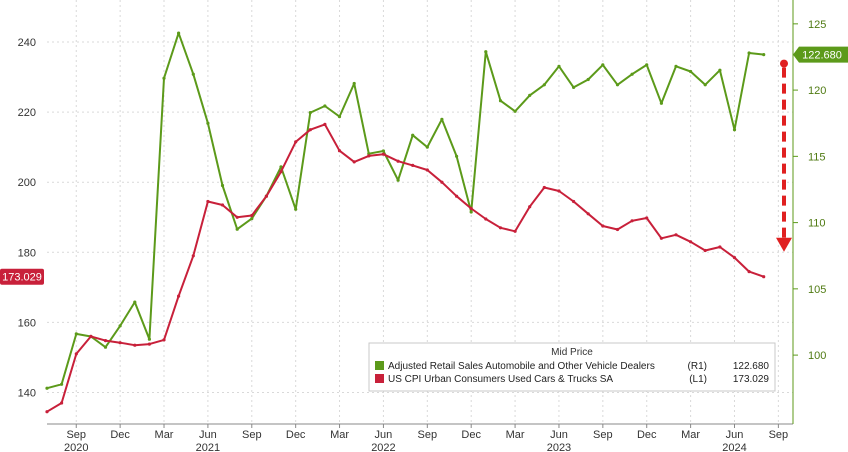 This screenshot has width=848, height=452. I want to click on legend-box, so click(572, 367).